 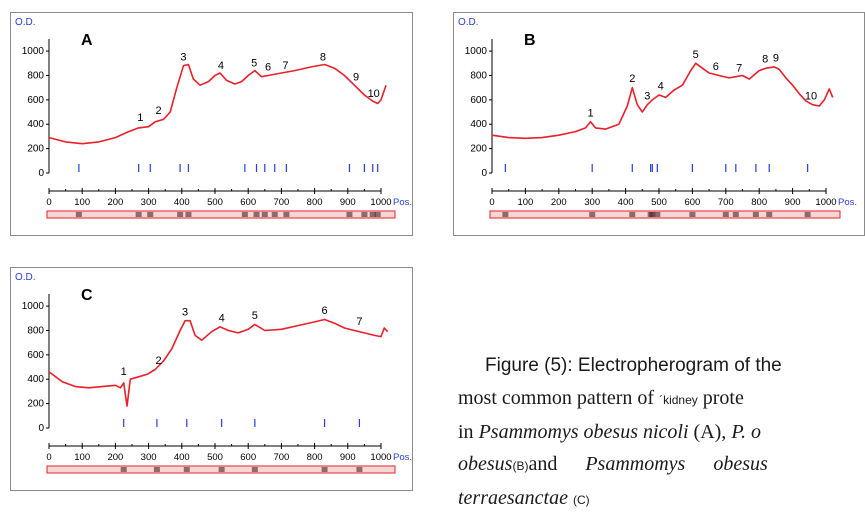 I want to click on y-tick-label: 800, so click(x=35, y=75).